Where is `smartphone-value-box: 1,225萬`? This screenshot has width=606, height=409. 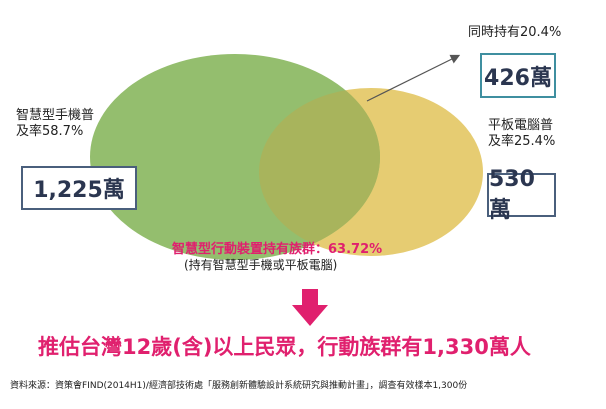
smartphone-value-box: 1,225萬 is located at coordinates (79, 188).